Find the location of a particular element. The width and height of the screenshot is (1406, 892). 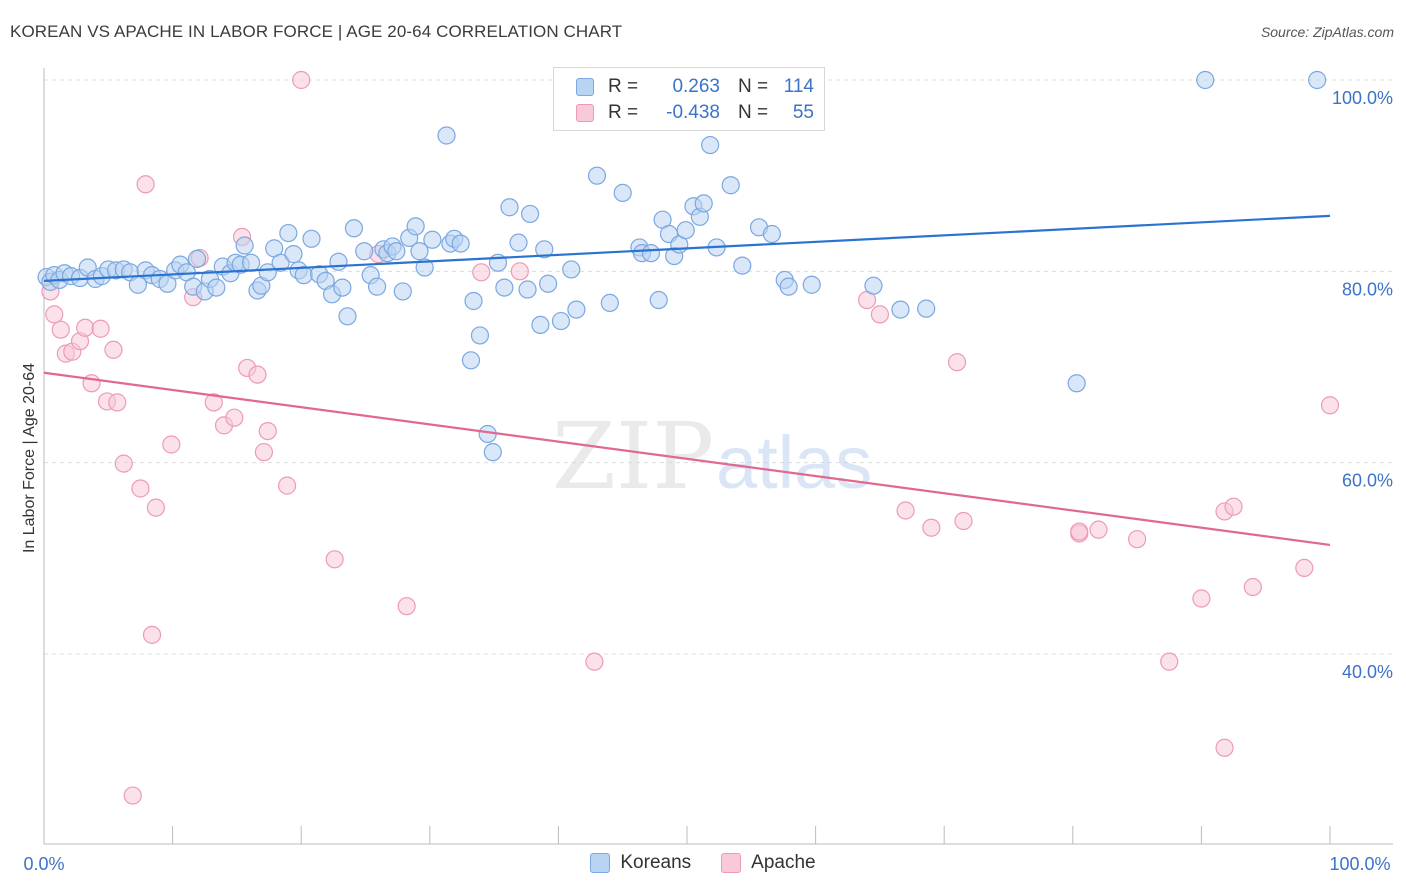

watermark: ZIP atlas is located at coordinates (712, 456).